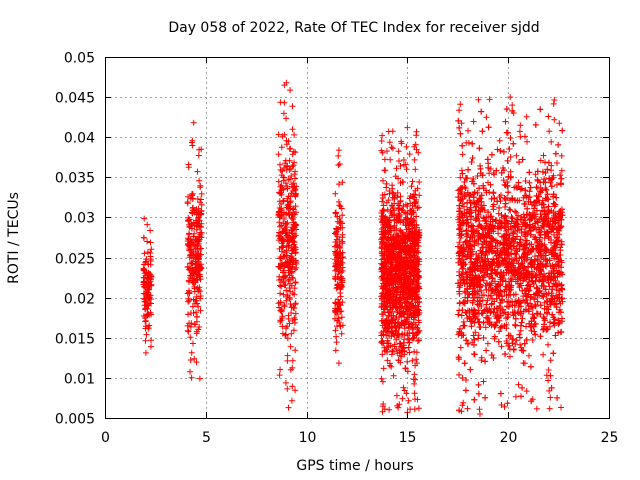  I want to click on y-tick-label: 0.015, so click(75, 340).